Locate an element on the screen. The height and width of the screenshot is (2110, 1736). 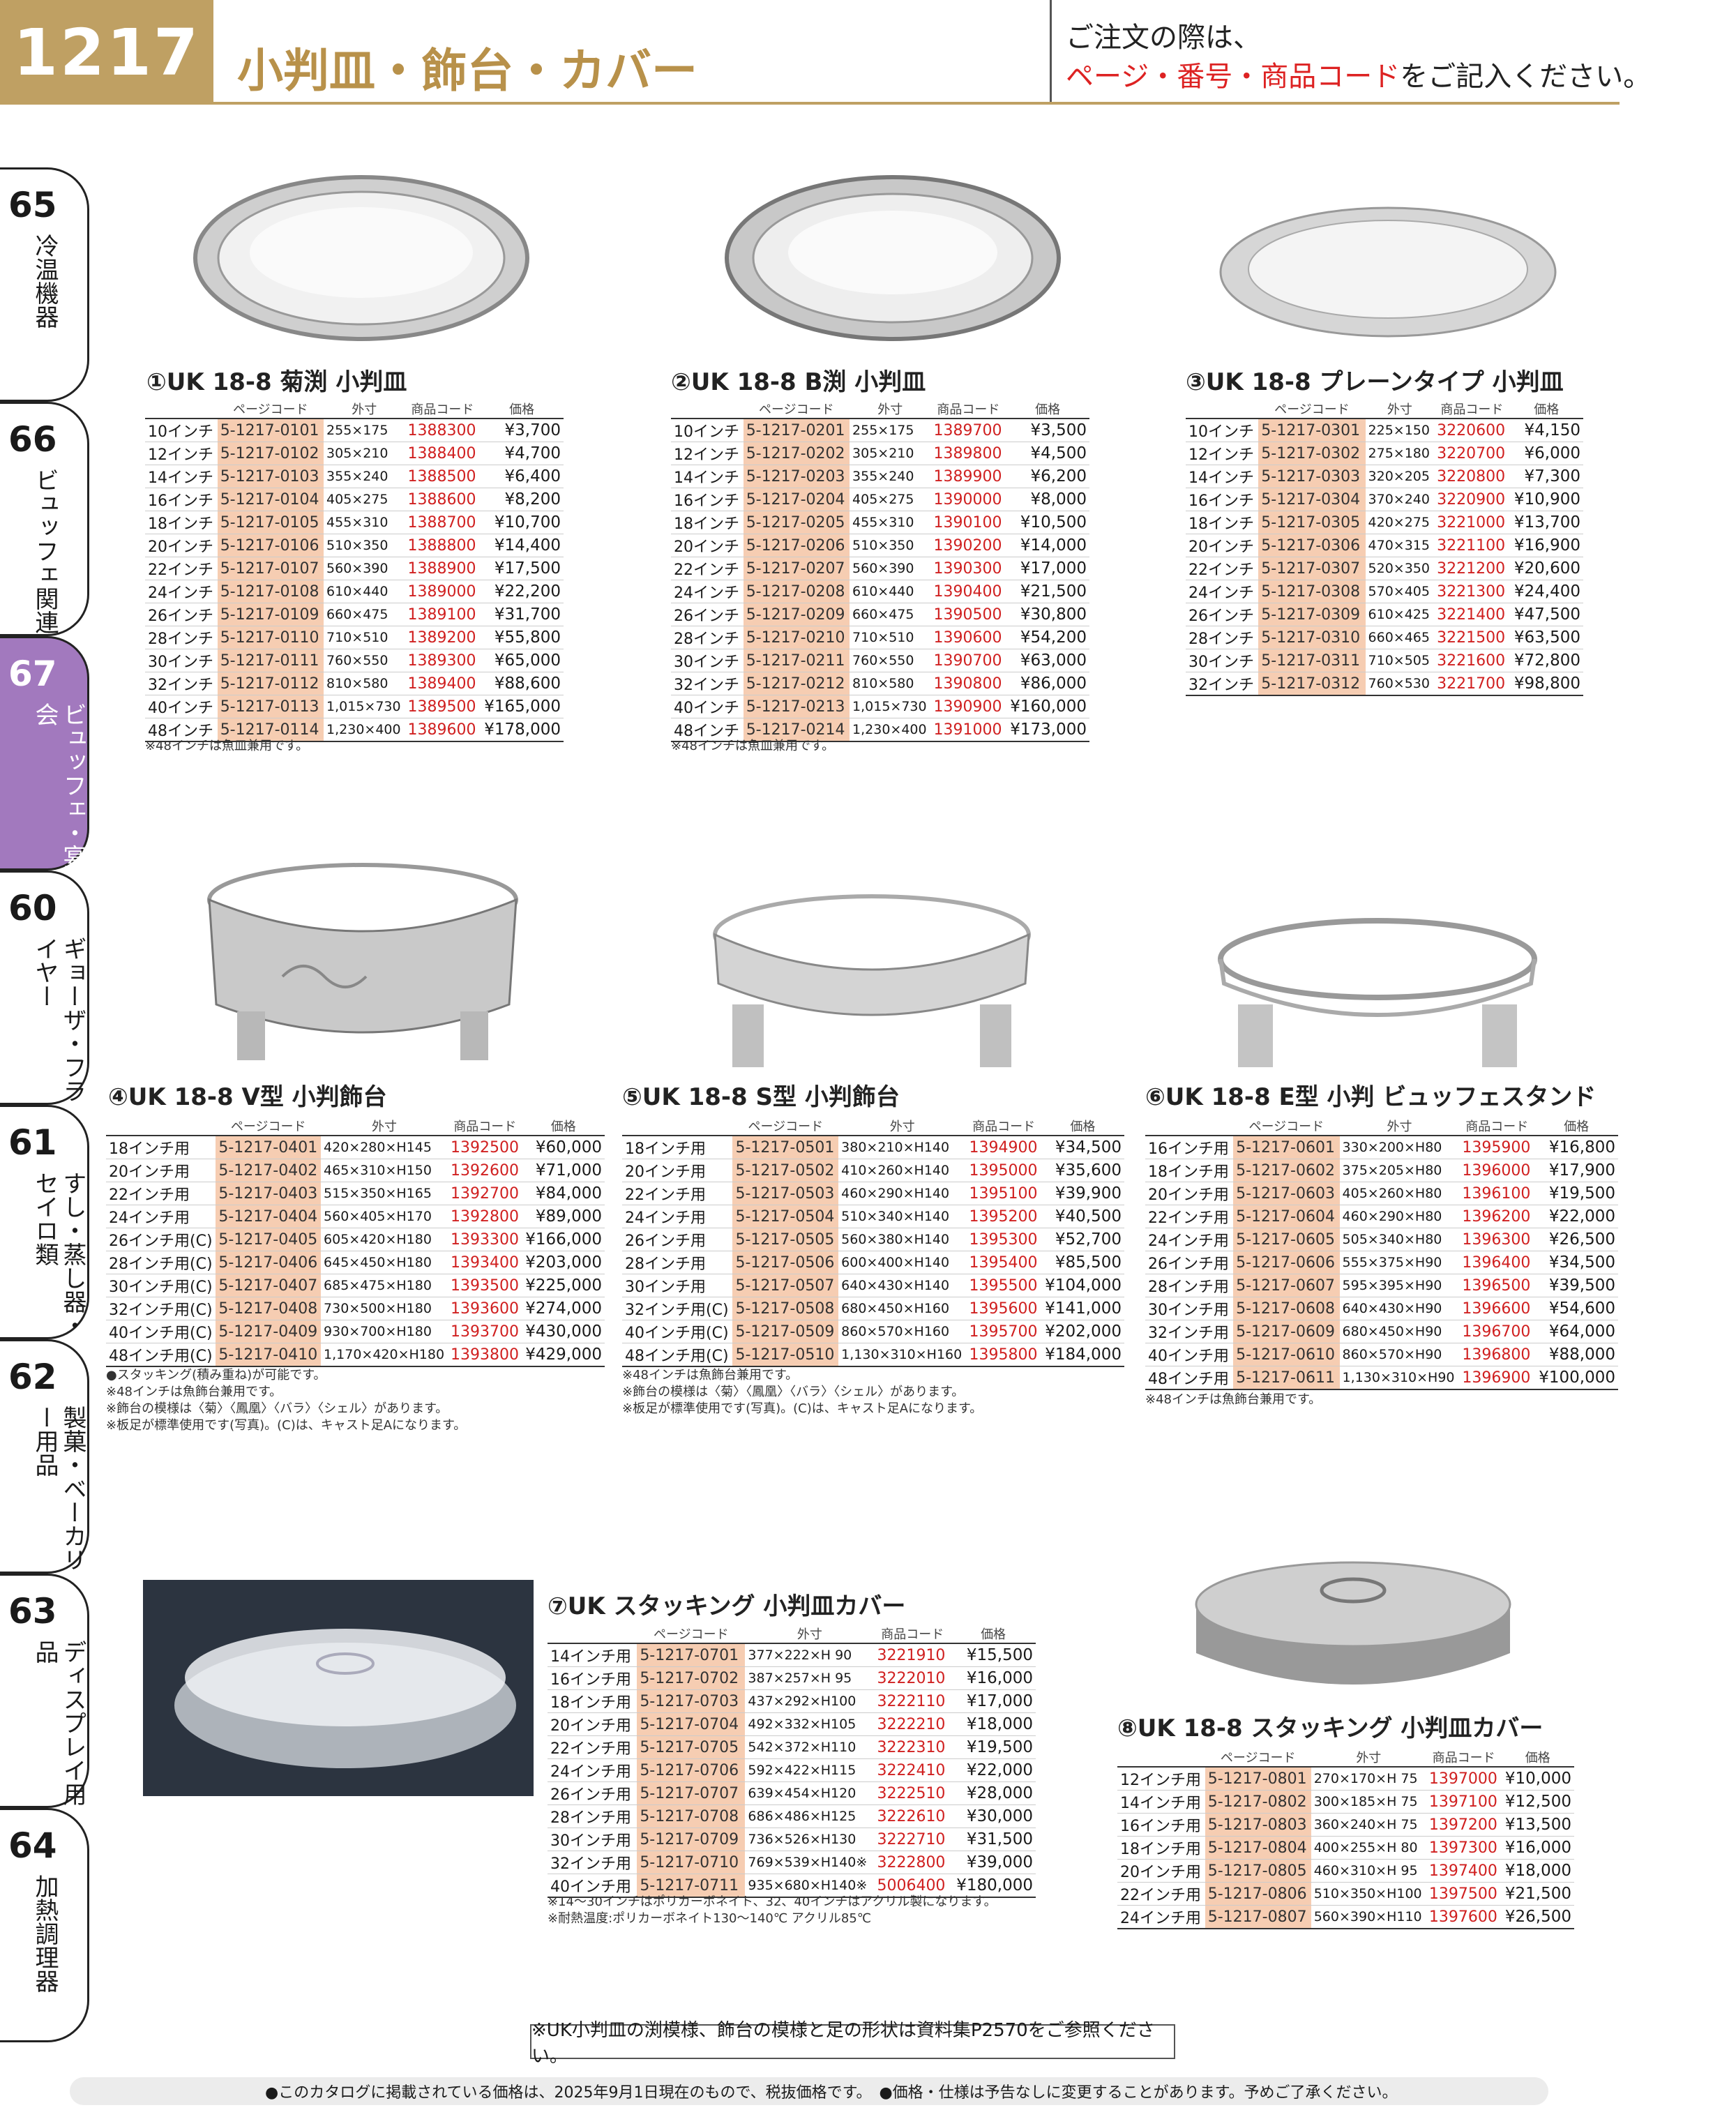
dimension-cell: 420×280×H145 is located at coordinates (385, 1147).